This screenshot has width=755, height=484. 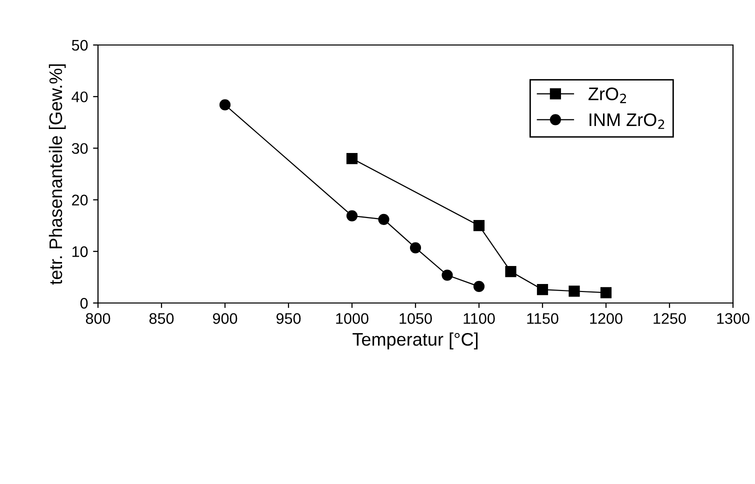 What do you see at coordinates (80, 200) in the screenshot?
I see `y-tick-label: 20` at bounding box center [80, 200].